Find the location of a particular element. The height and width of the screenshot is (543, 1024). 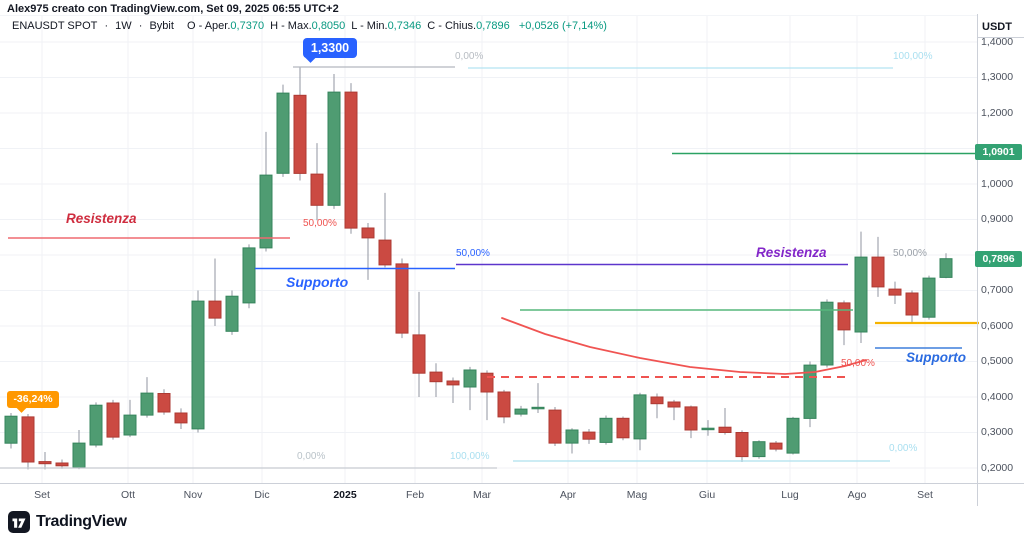

price-tick: 0,7000 is located at coordinates (997, 290).